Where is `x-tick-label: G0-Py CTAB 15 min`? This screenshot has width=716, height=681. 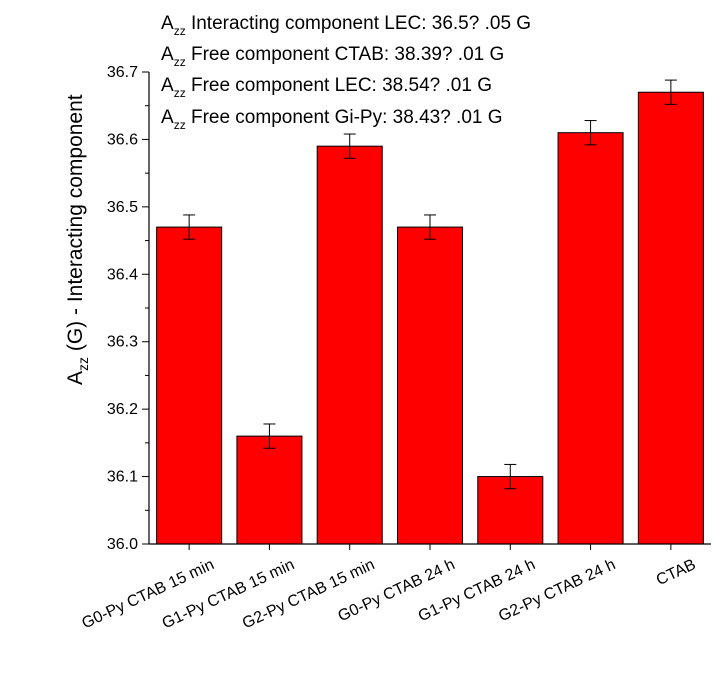 x-tick-label: G0-Py CTAB 15 min is located at coordinates (147, 594).